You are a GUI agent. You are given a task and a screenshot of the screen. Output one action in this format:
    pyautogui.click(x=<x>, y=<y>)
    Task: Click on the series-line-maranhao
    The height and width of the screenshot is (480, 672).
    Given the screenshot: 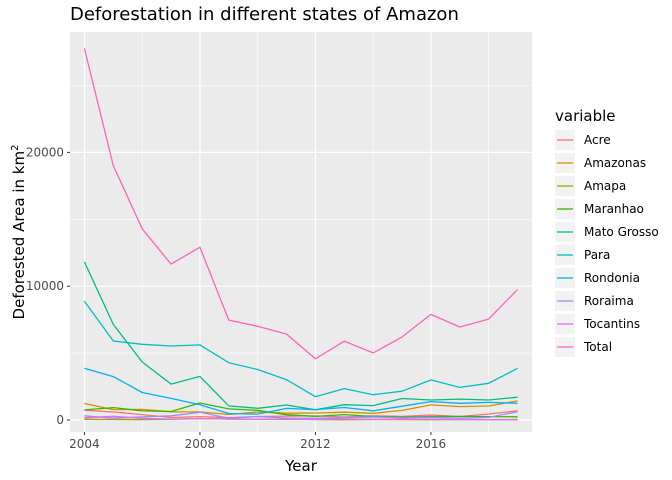 What is the action you would take?
    pyautogui.click(x=301, y=410)
    